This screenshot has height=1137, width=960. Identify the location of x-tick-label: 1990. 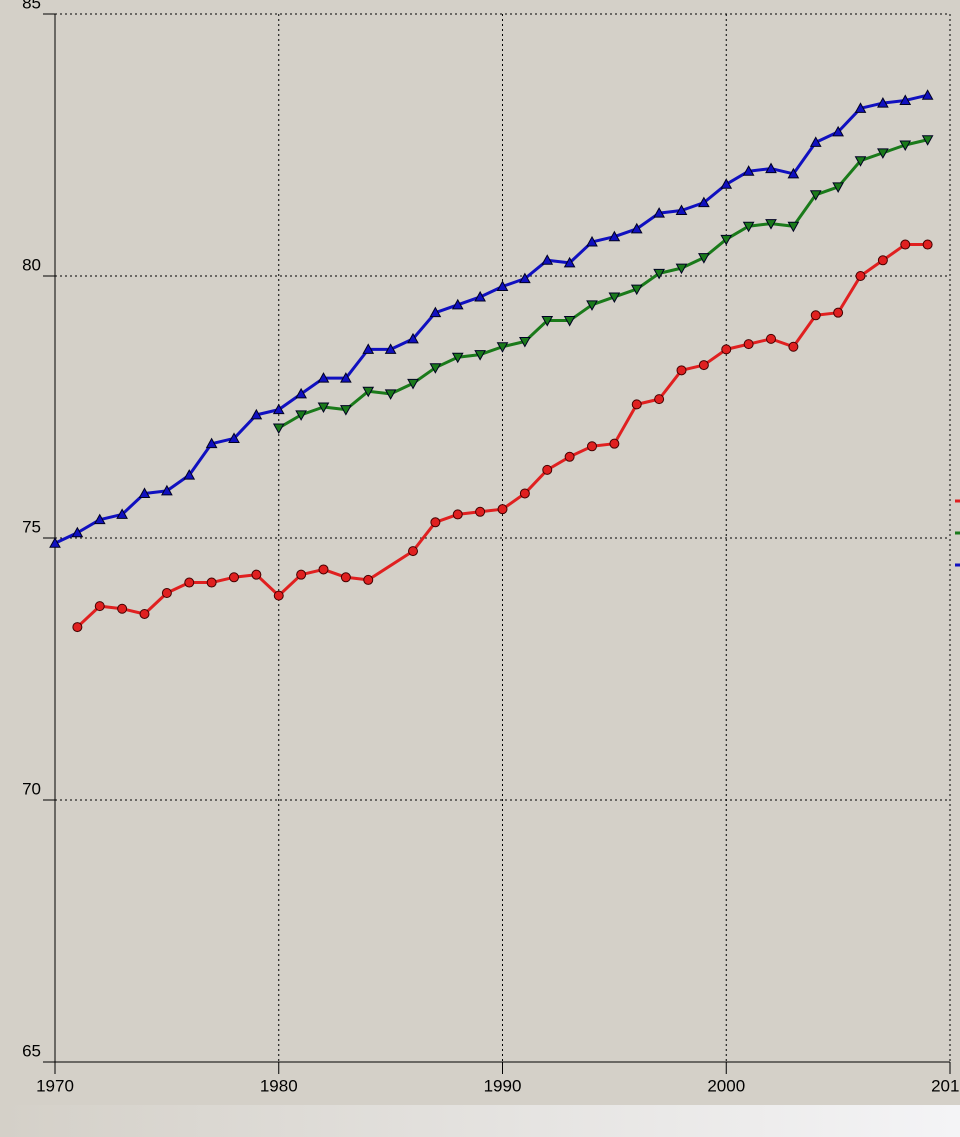
(503, 1085).